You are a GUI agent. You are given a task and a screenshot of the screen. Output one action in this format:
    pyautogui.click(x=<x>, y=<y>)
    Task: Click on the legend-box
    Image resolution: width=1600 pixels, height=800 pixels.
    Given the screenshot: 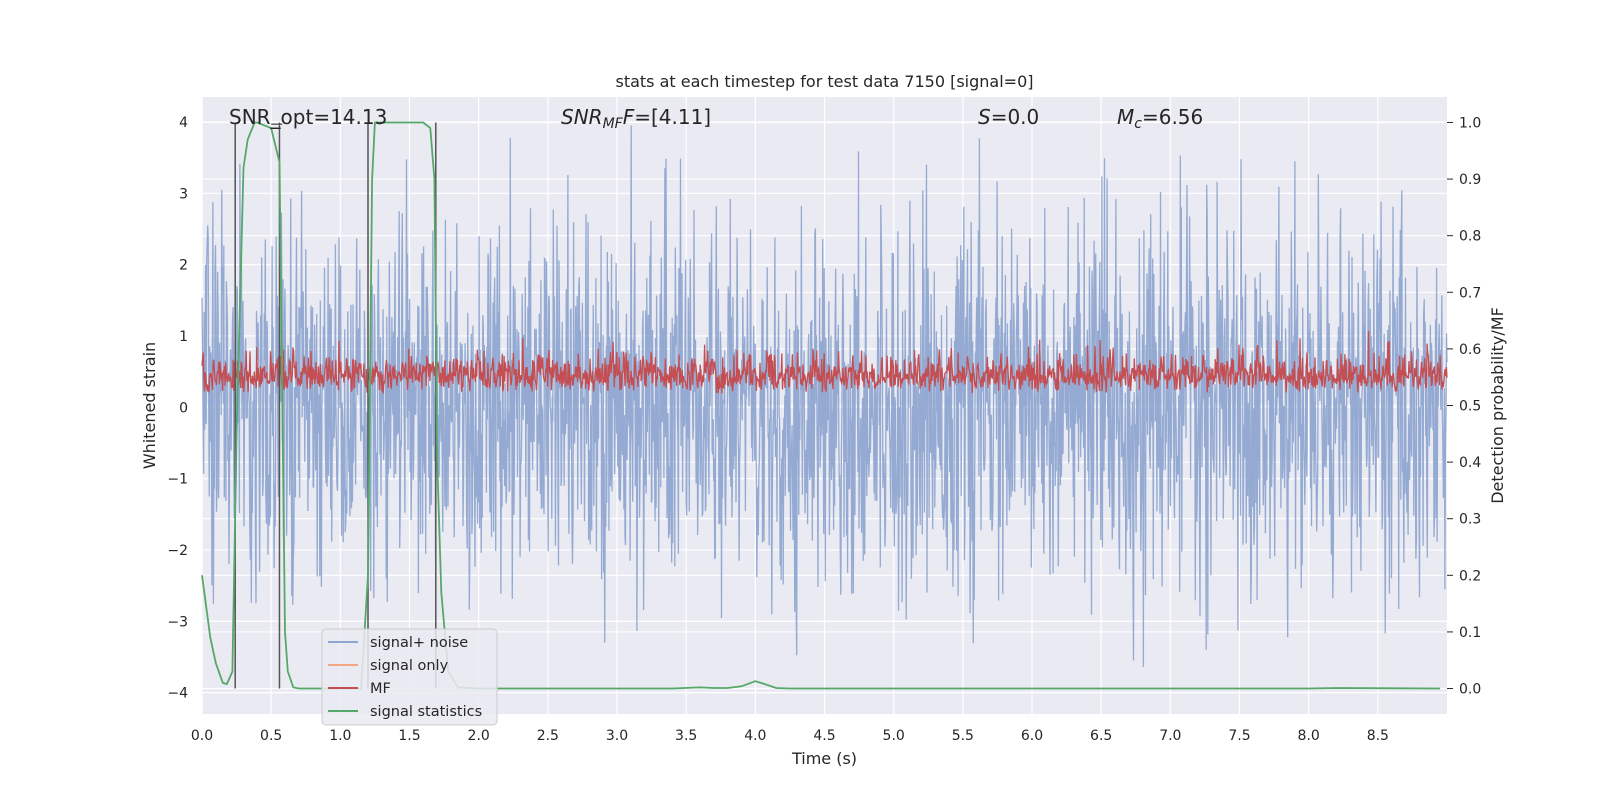 What is the action you would take?
    pyautogui.click(x=409, y=677)
    